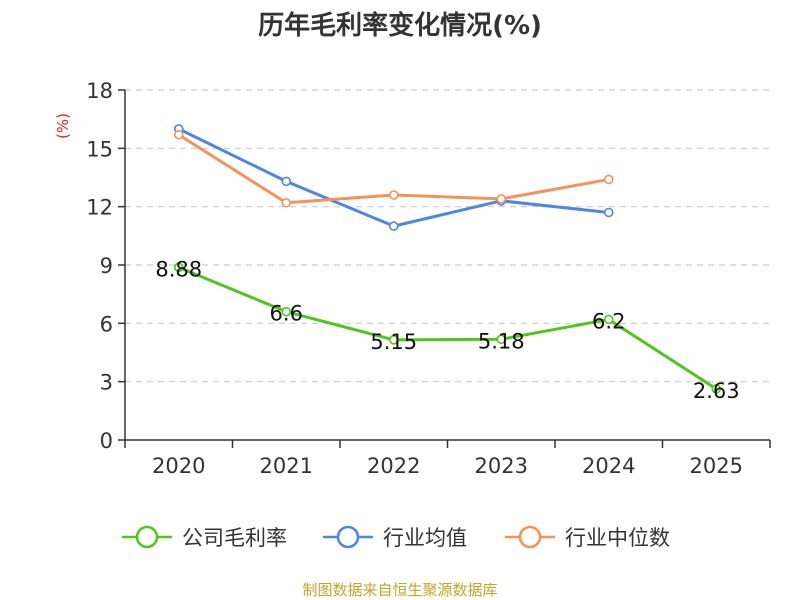  Describe the element at coordinates (399, 590) in the screenshot. I see `source-footer: 制图数据来自恒生聚源数据库` at that location.